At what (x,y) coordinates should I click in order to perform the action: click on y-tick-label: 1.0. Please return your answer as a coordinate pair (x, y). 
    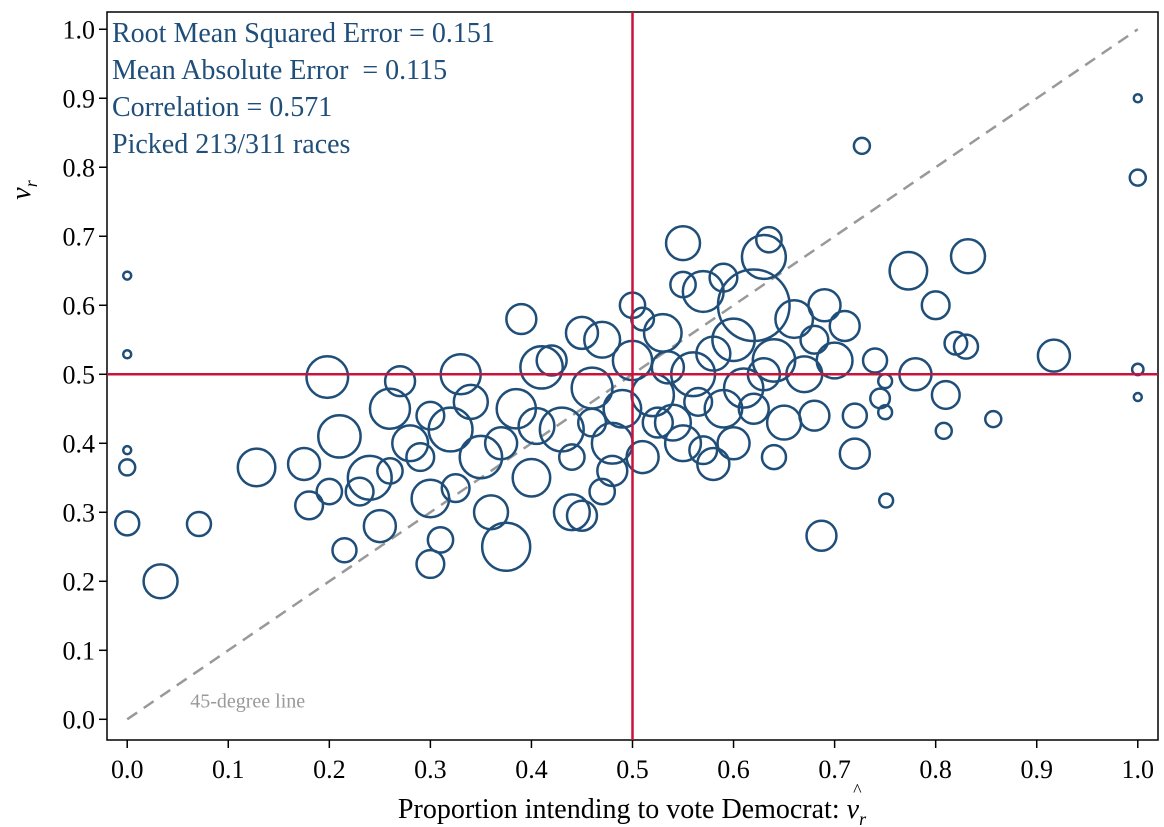
    Looking at the image, I should click on (79, 29).